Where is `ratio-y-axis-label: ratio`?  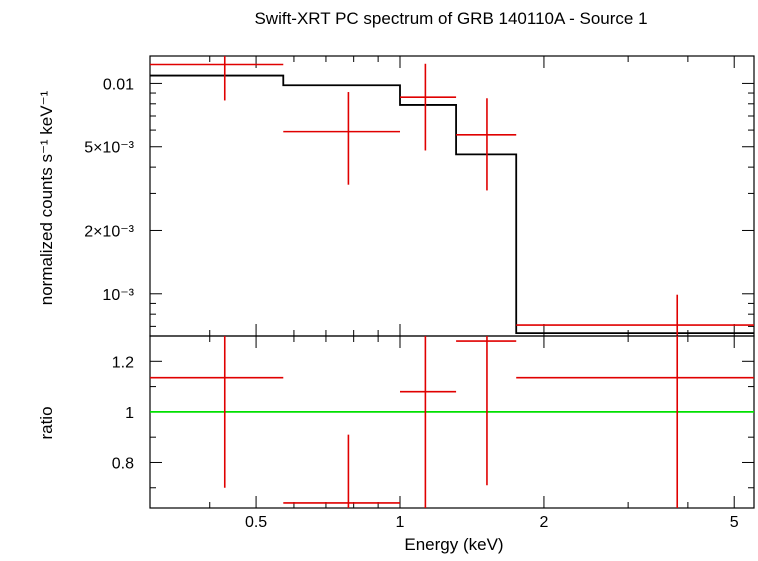 ratio-y-axis-label: ratio is located at coordinates (46, 422).